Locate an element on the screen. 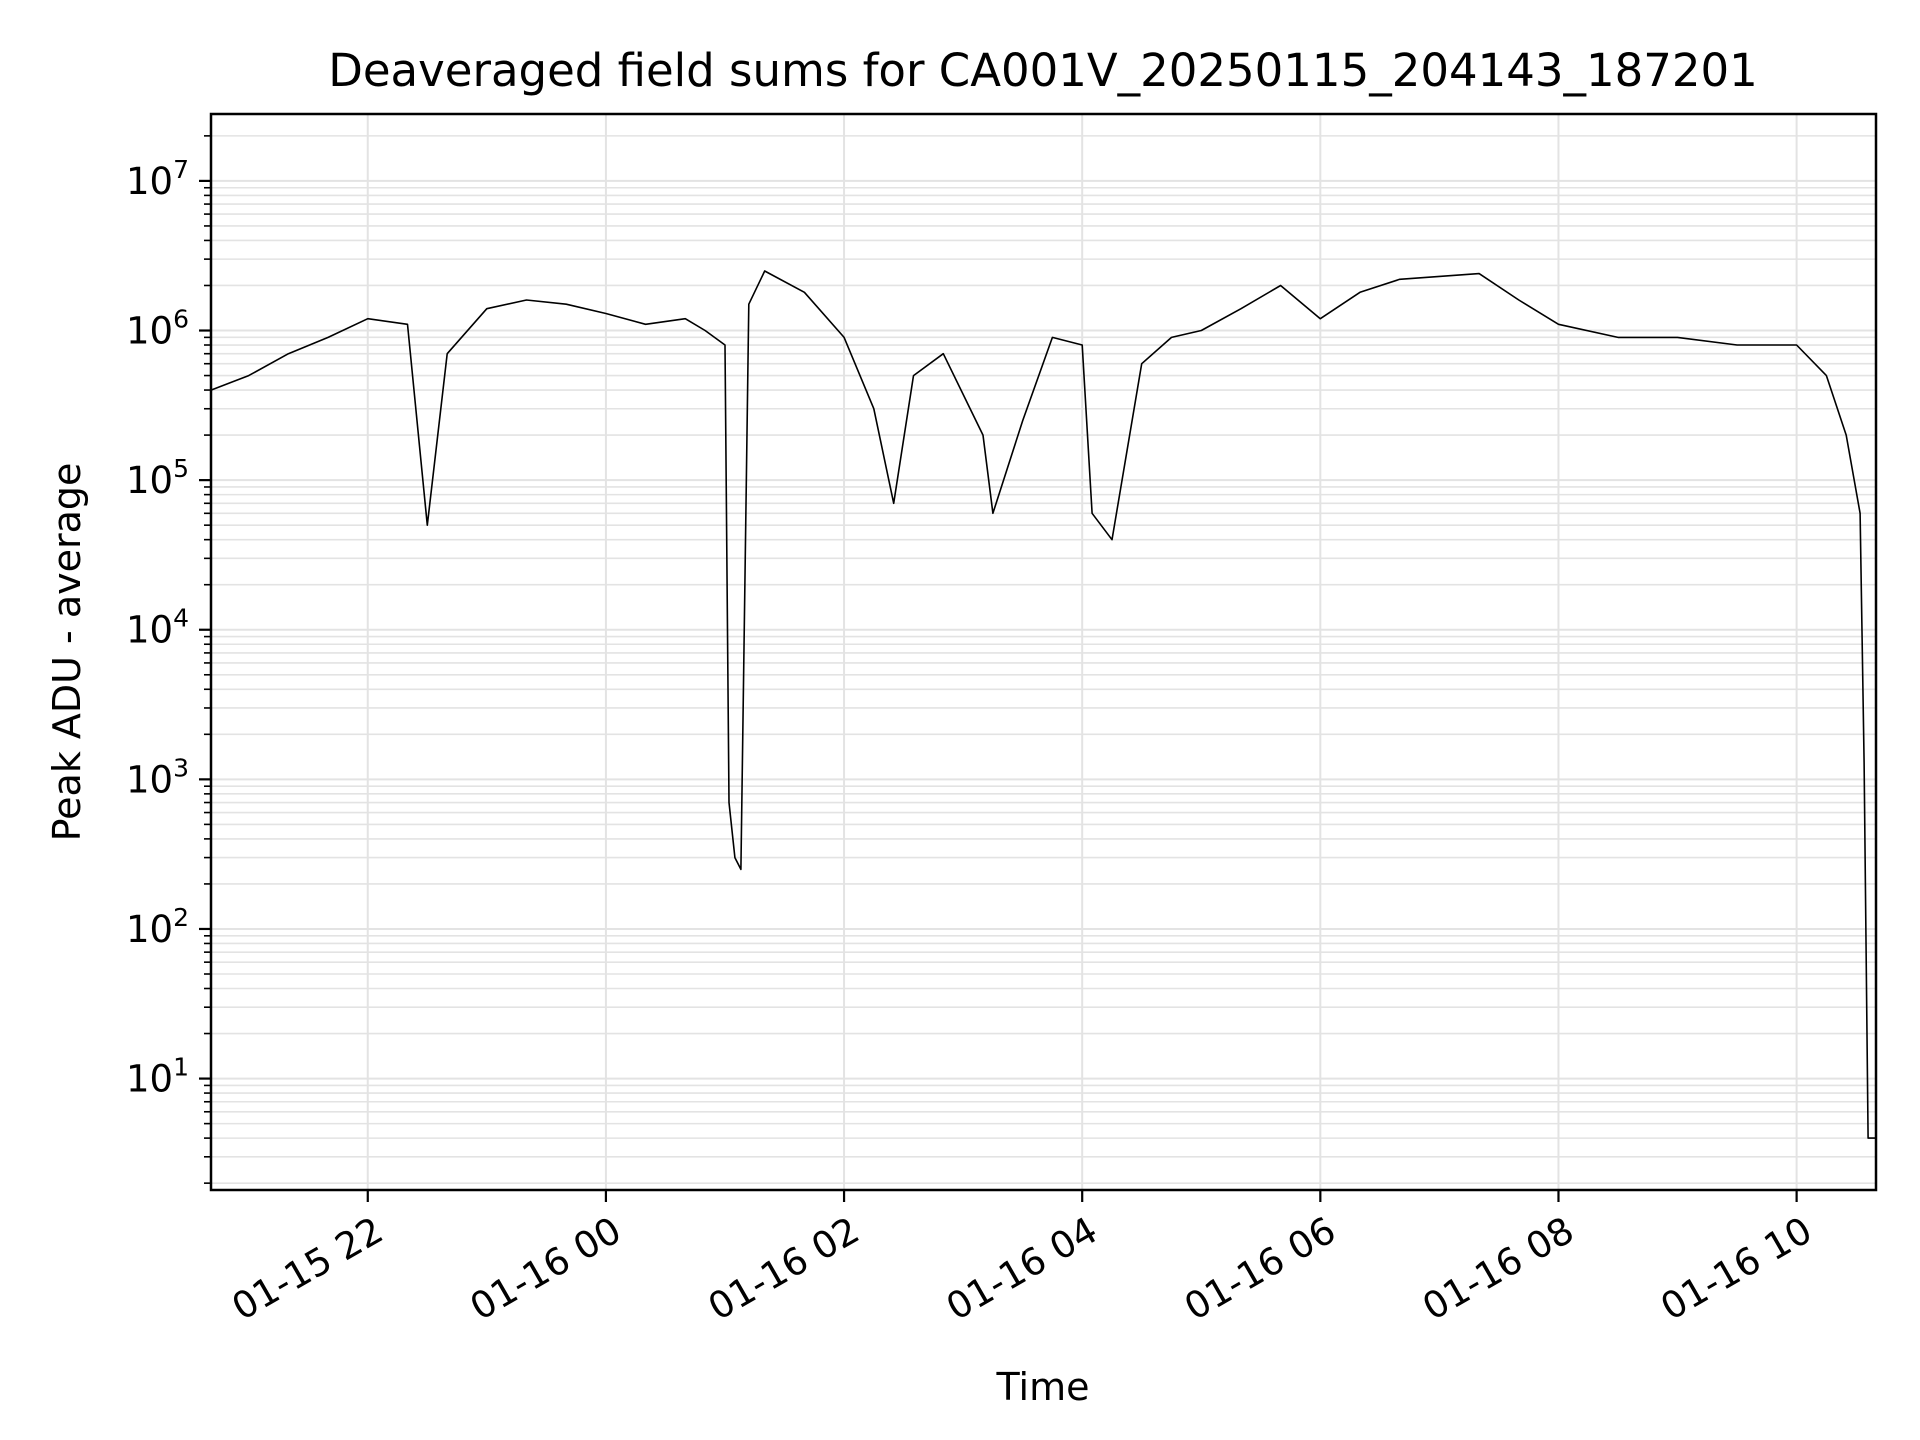 This screenshot has height=1440, width=1920. x-tick-label: 01-16 10 is located at coordinates (1737, 1269).